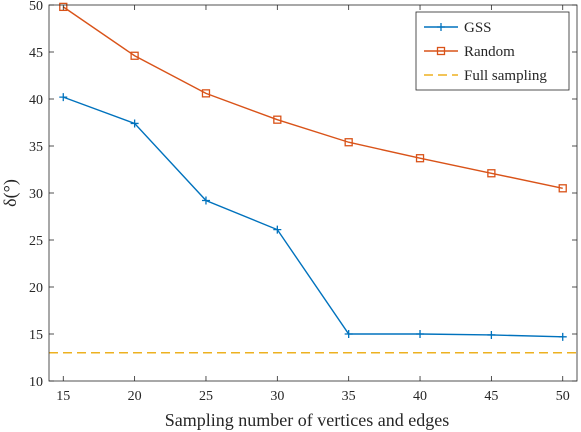 The height and width of the screenshot is (432, 581). I want to click on x-tick-label: 30, so click(277, 396).